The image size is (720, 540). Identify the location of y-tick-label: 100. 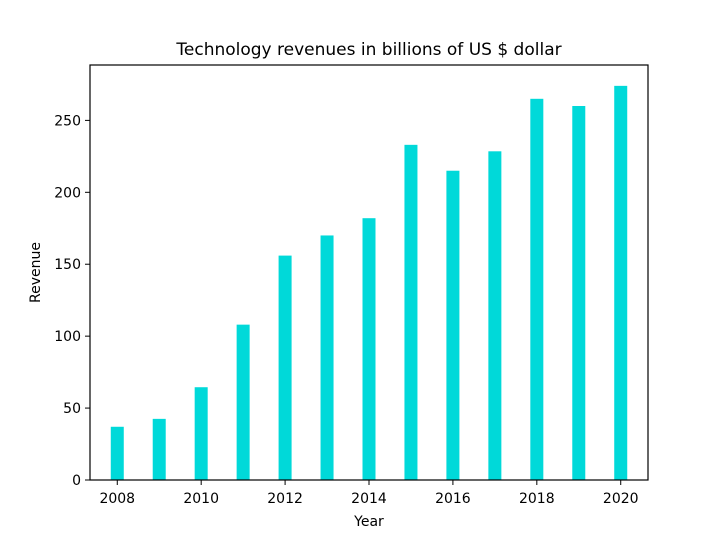
(67, 337).